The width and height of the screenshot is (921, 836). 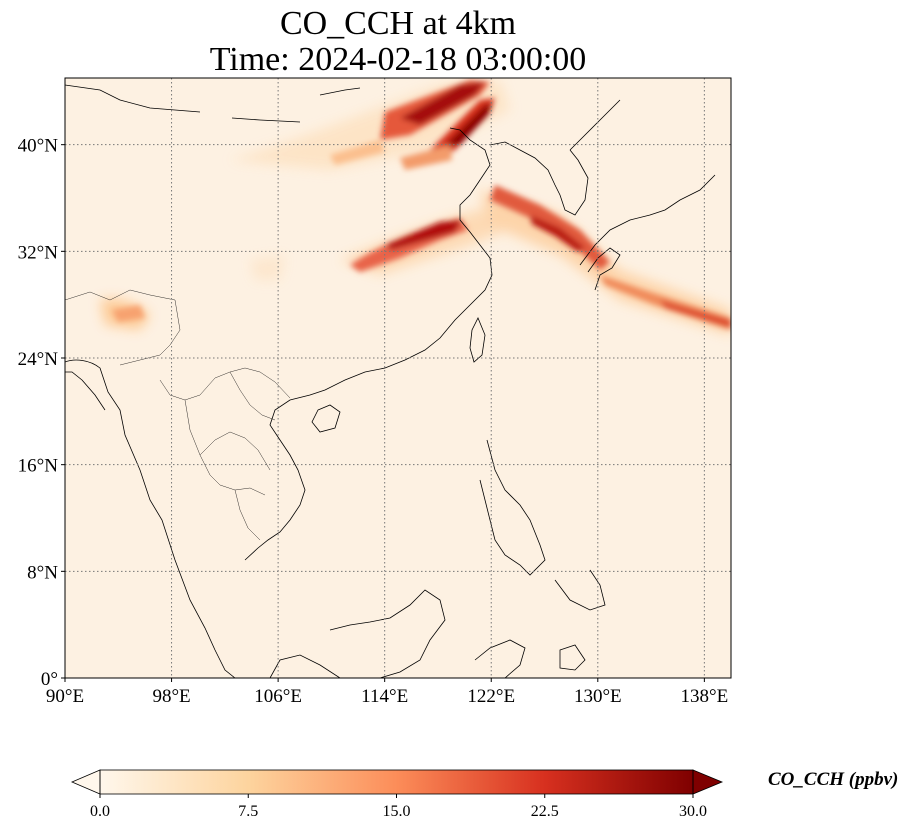 What do you see at coordinates (598, 696) in the screenshot?
I see `lon-tick-label: 130°E` at bounding box center [598, 696].